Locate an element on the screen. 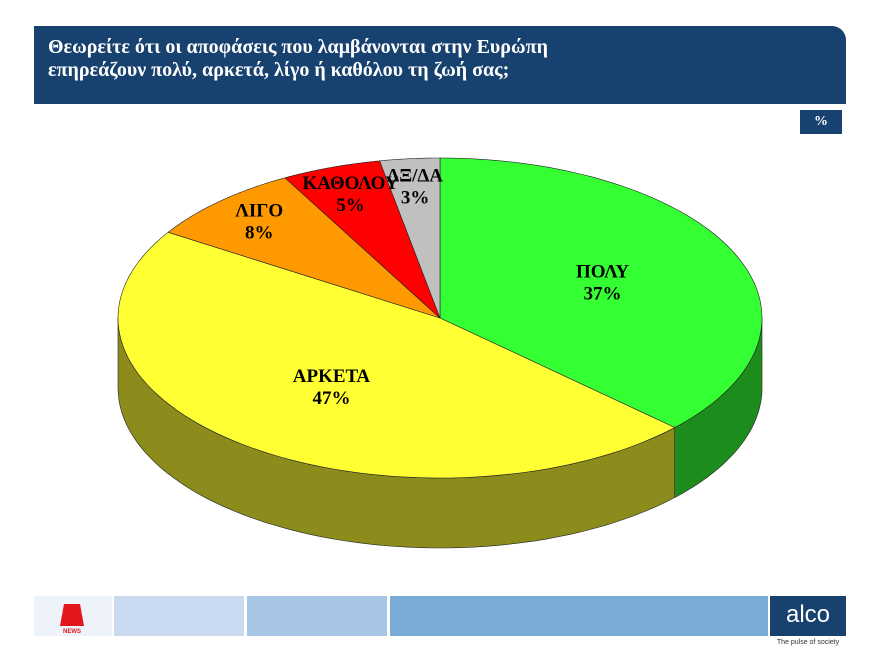  slice-label: ΛΙΓΟ is located at coordinates (259, 211).